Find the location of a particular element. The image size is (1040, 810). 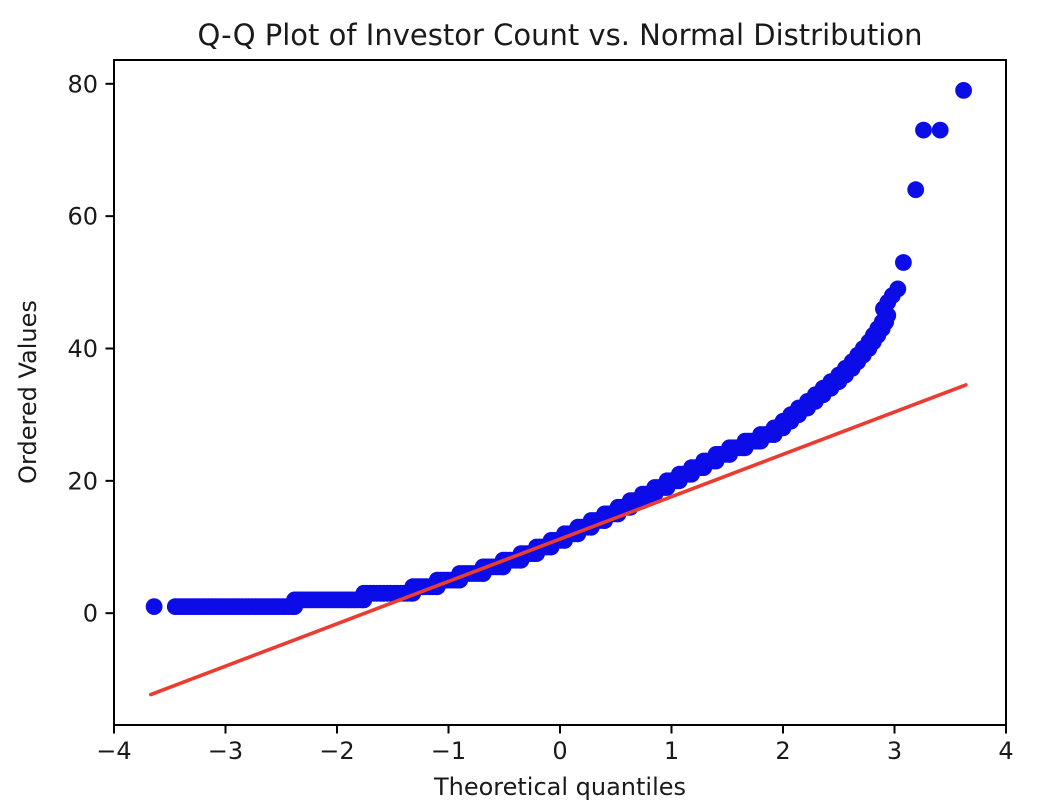

x-tick-label: 1 is located at coordinates (671, 751).